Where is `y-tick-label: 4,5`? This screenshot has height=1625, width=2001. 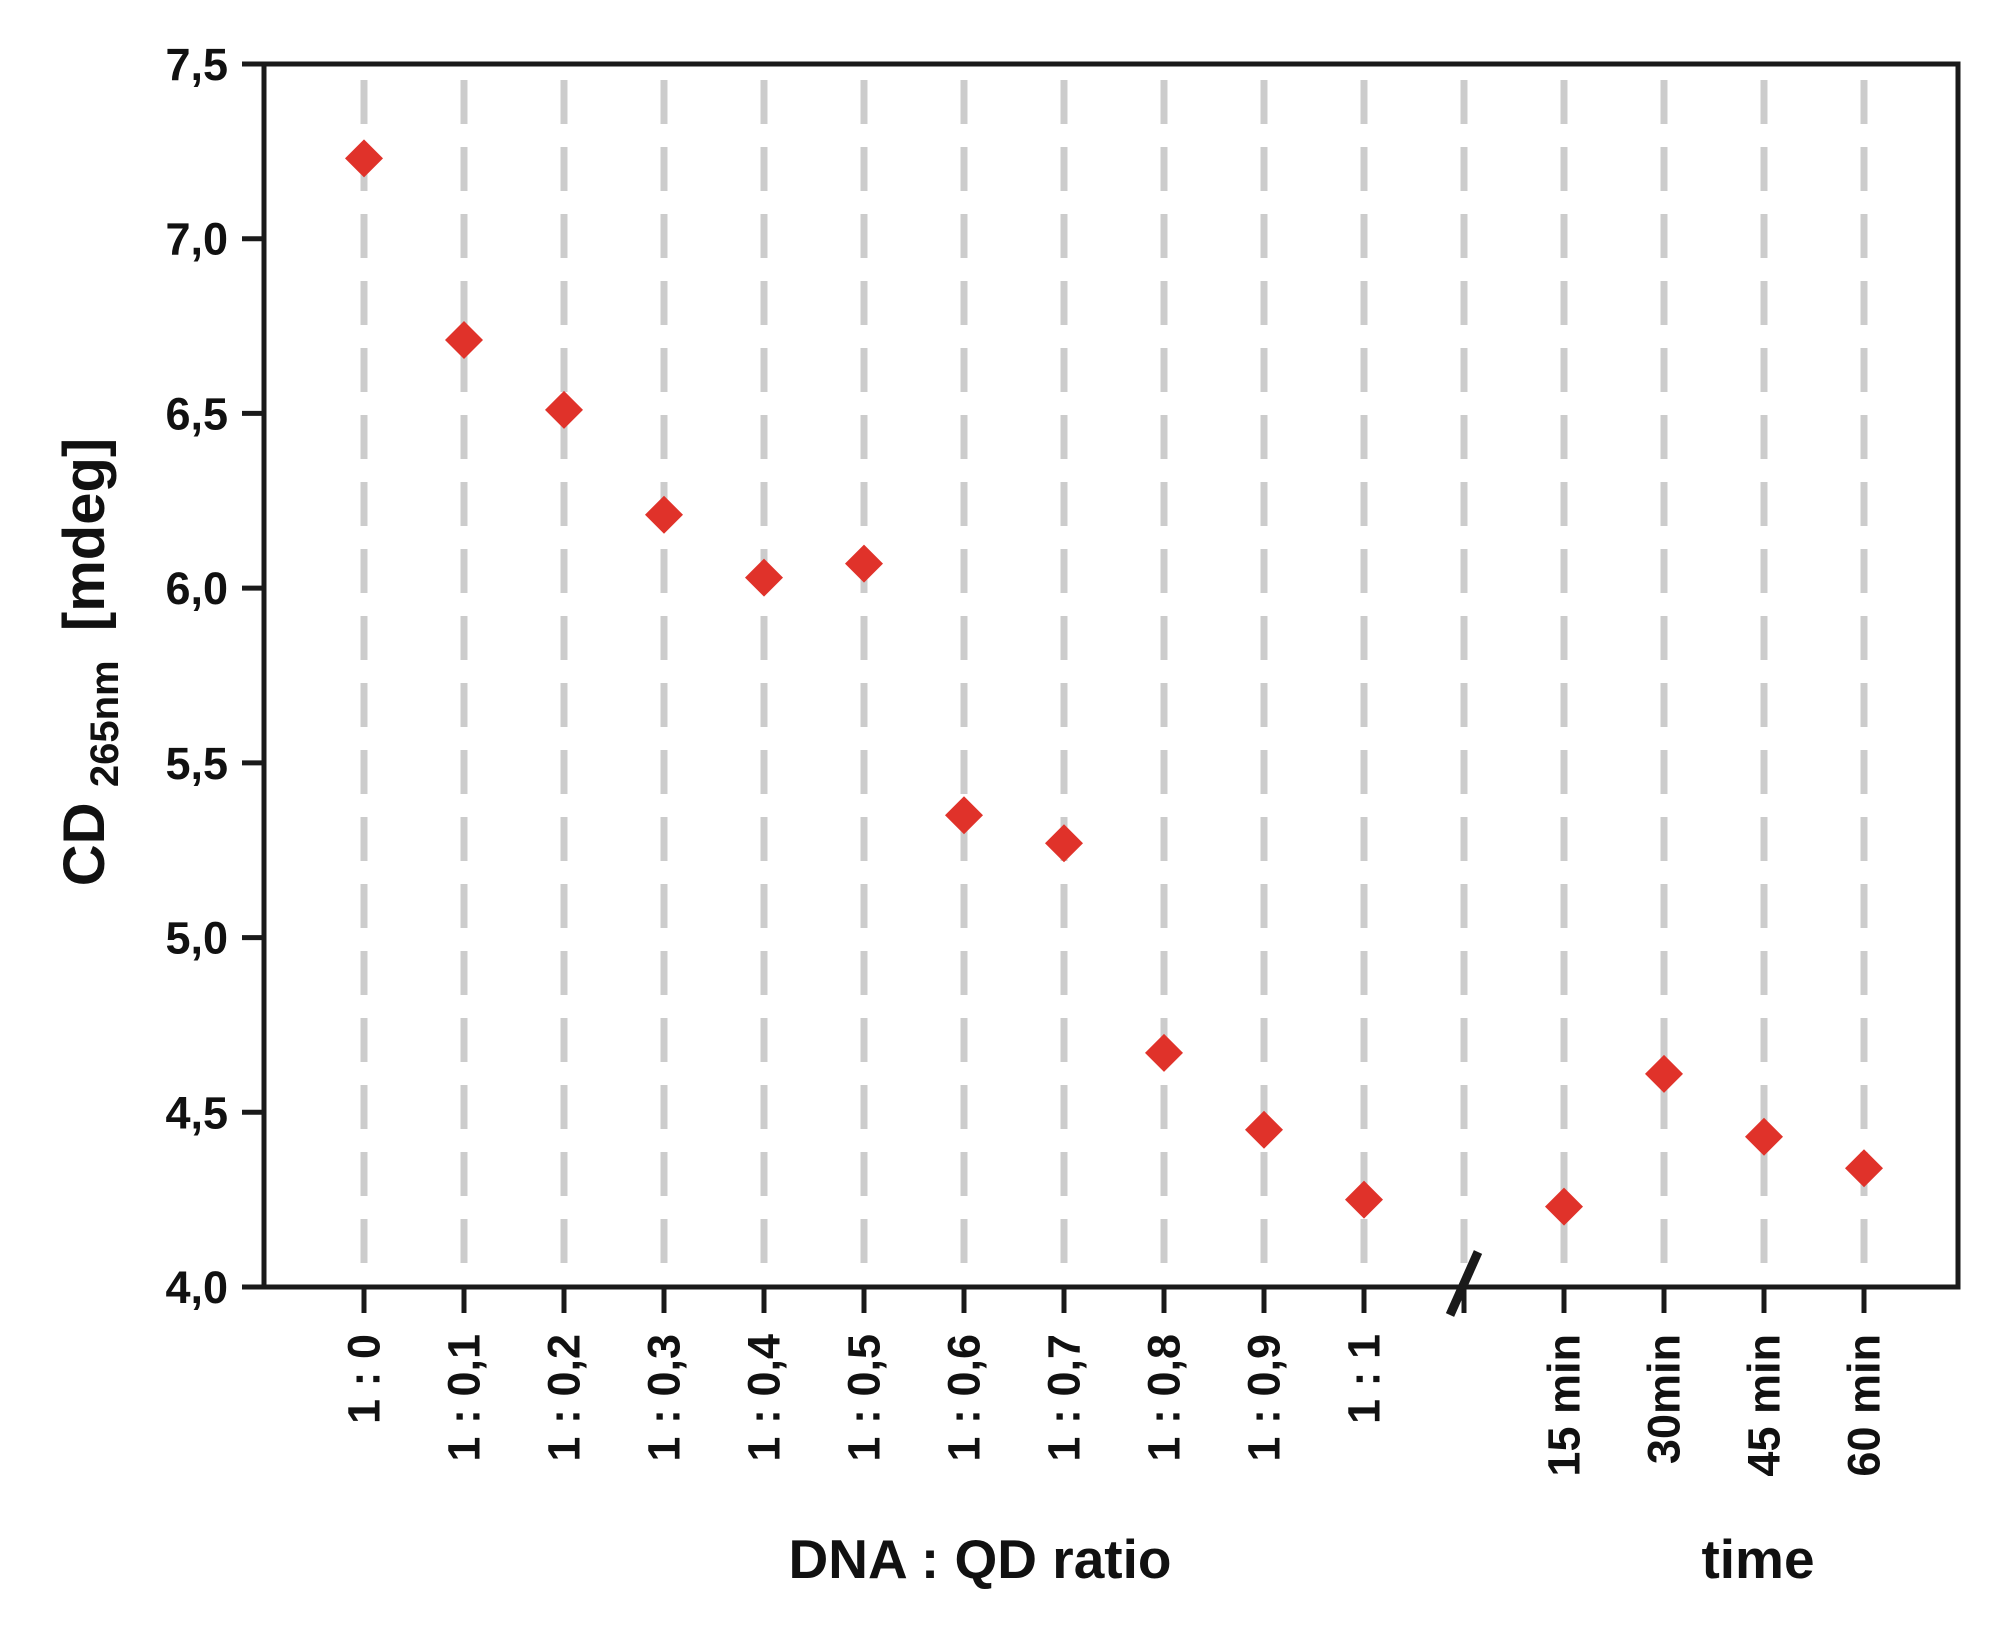
y-tick-label: 4,5 is located at coordinates (196, 1112).